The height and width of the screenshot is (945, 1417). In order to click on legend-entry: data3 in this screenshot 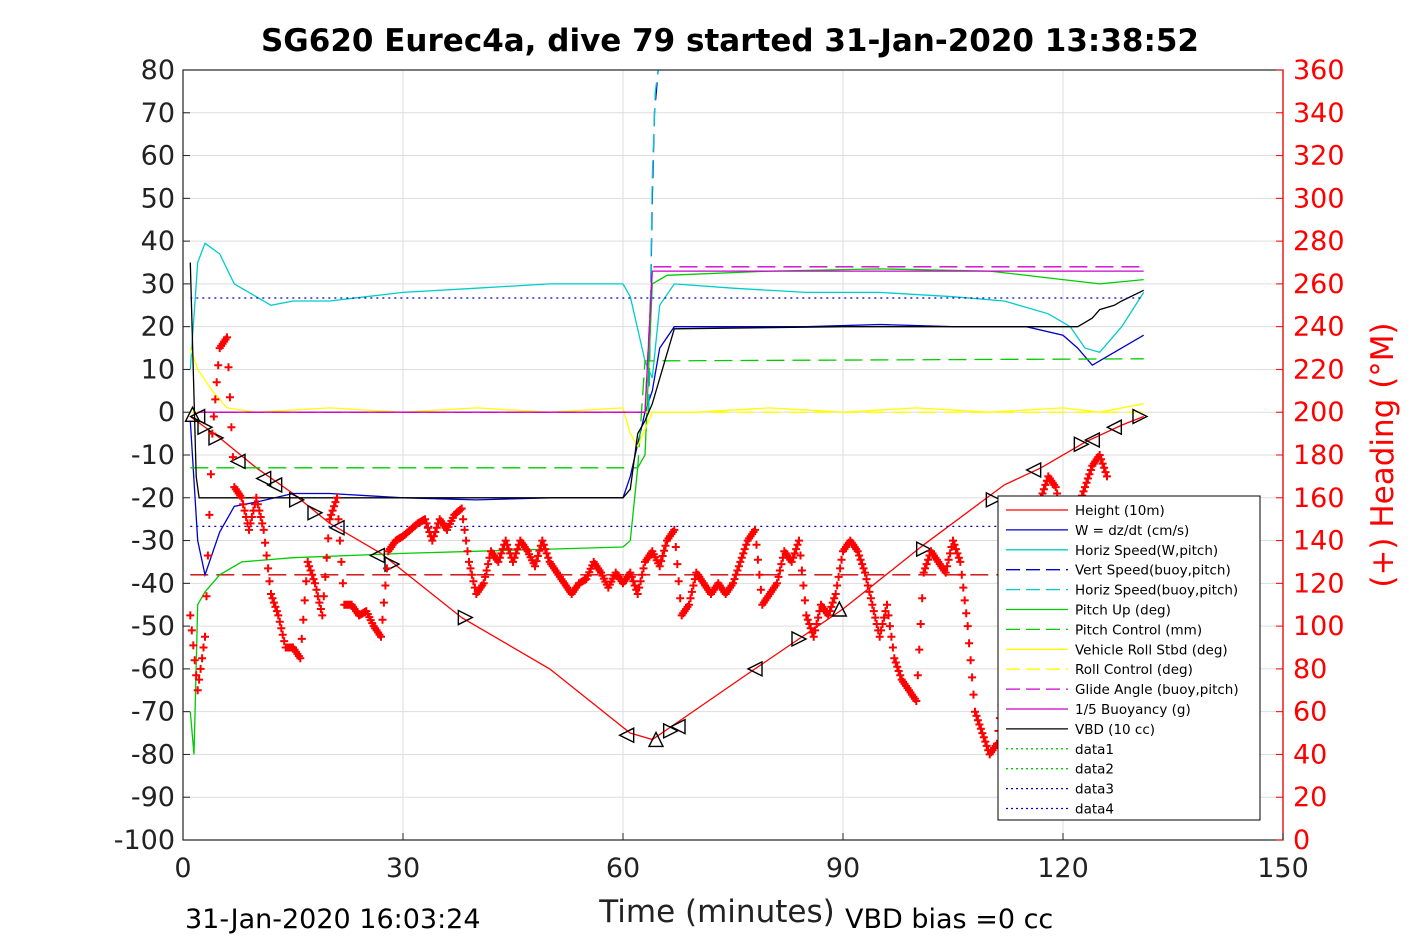, I will do `click(1094, 790)`.